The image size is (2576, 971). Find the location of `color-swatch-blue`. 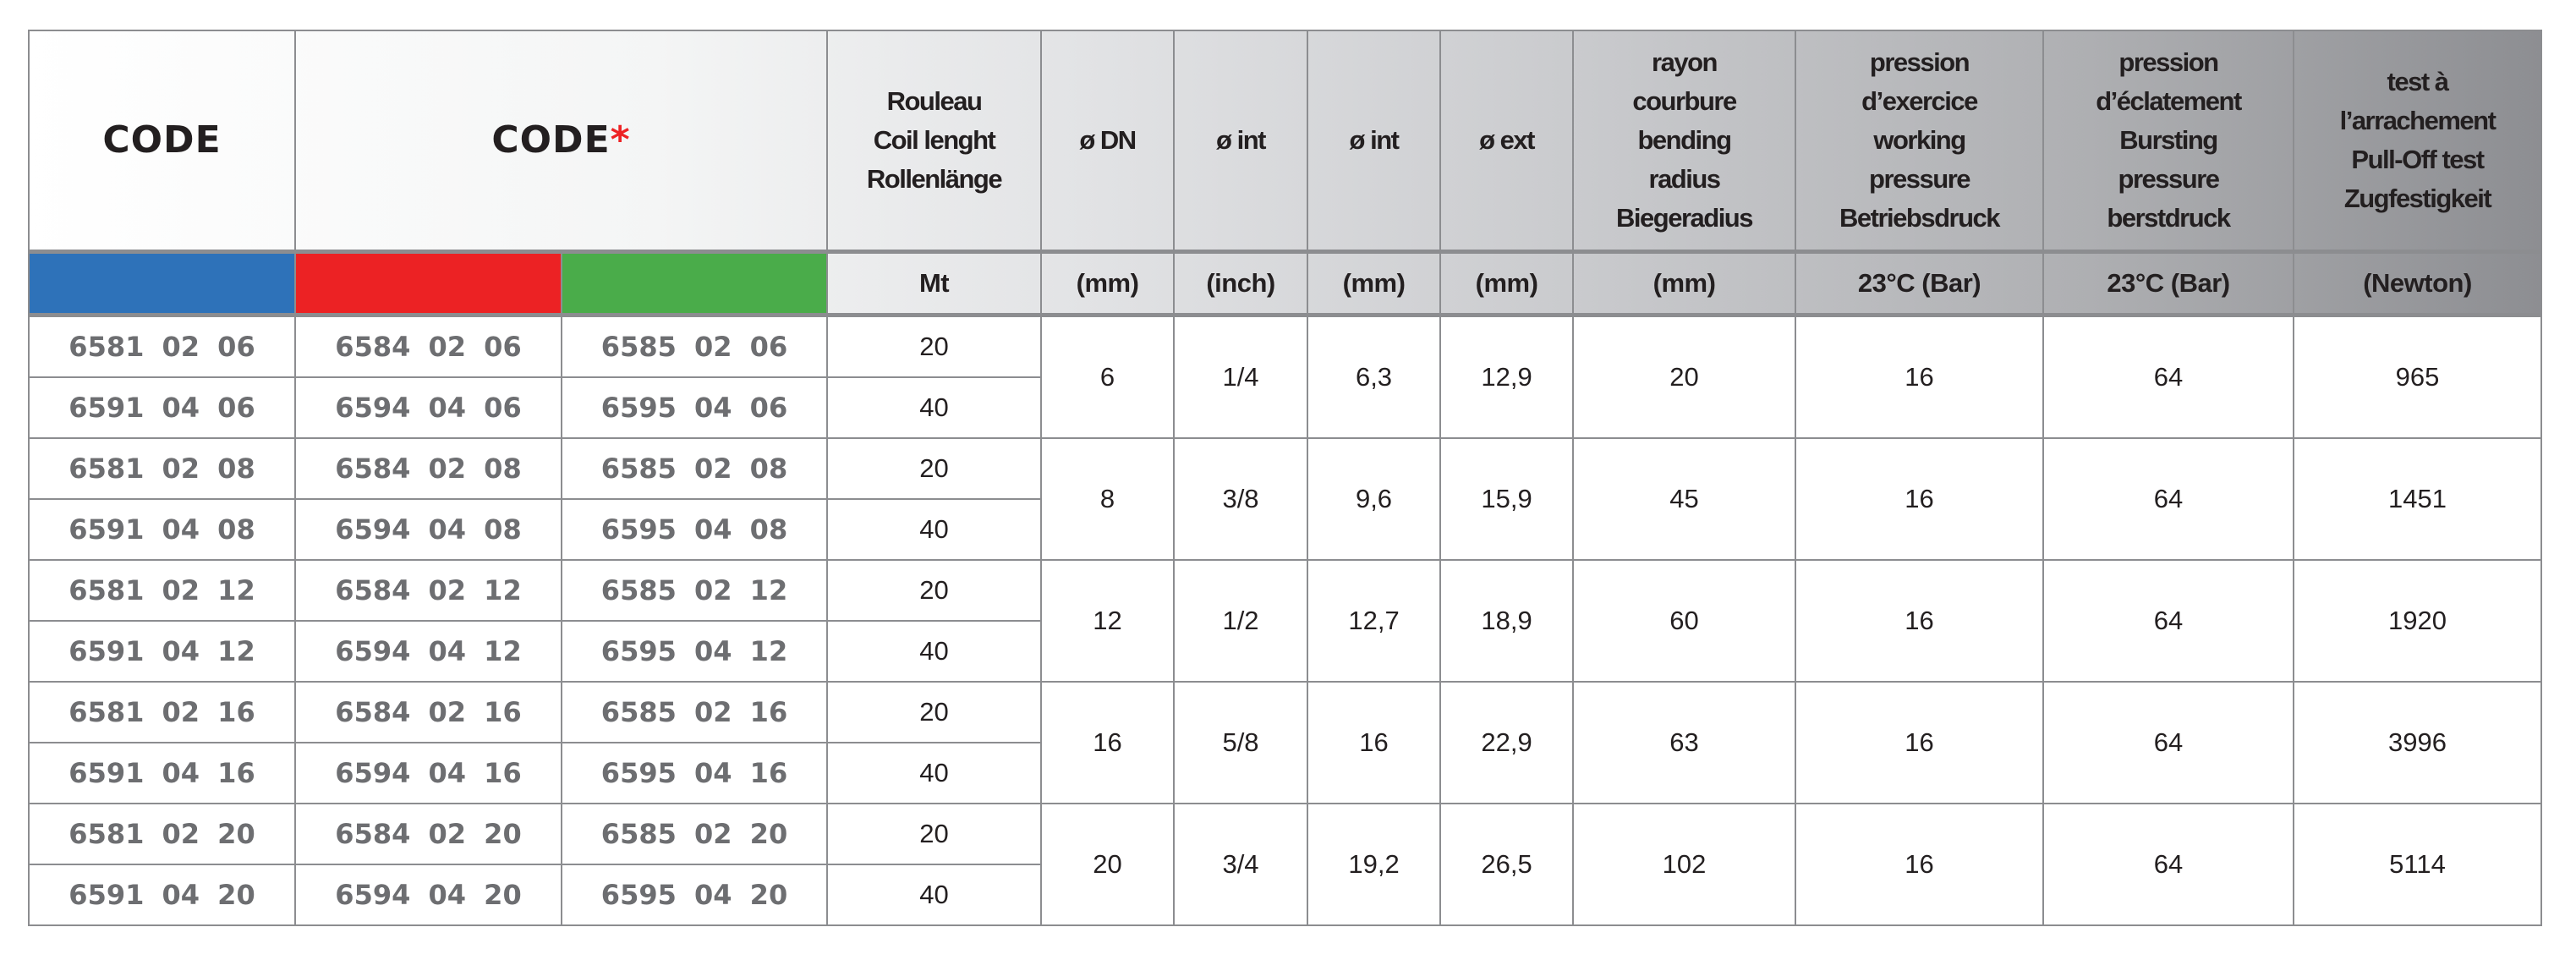

color-swatch-blue is located at coordinates (162, 283).